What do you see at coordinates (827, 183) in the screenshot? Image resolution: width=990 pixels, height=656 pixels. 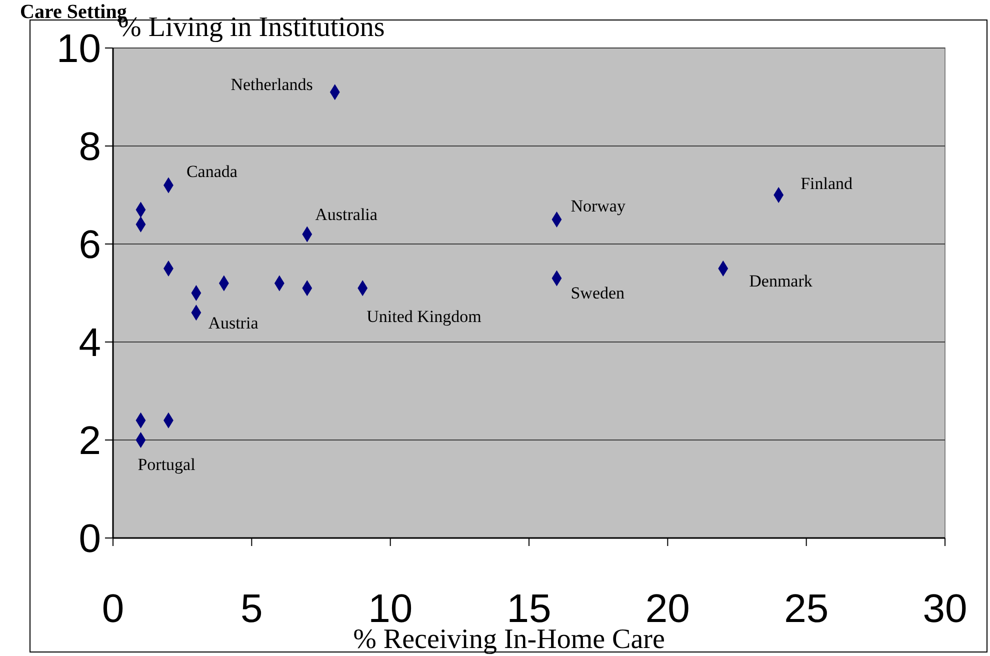 I see `annotation: Finland` at bounding box center [827, 183].